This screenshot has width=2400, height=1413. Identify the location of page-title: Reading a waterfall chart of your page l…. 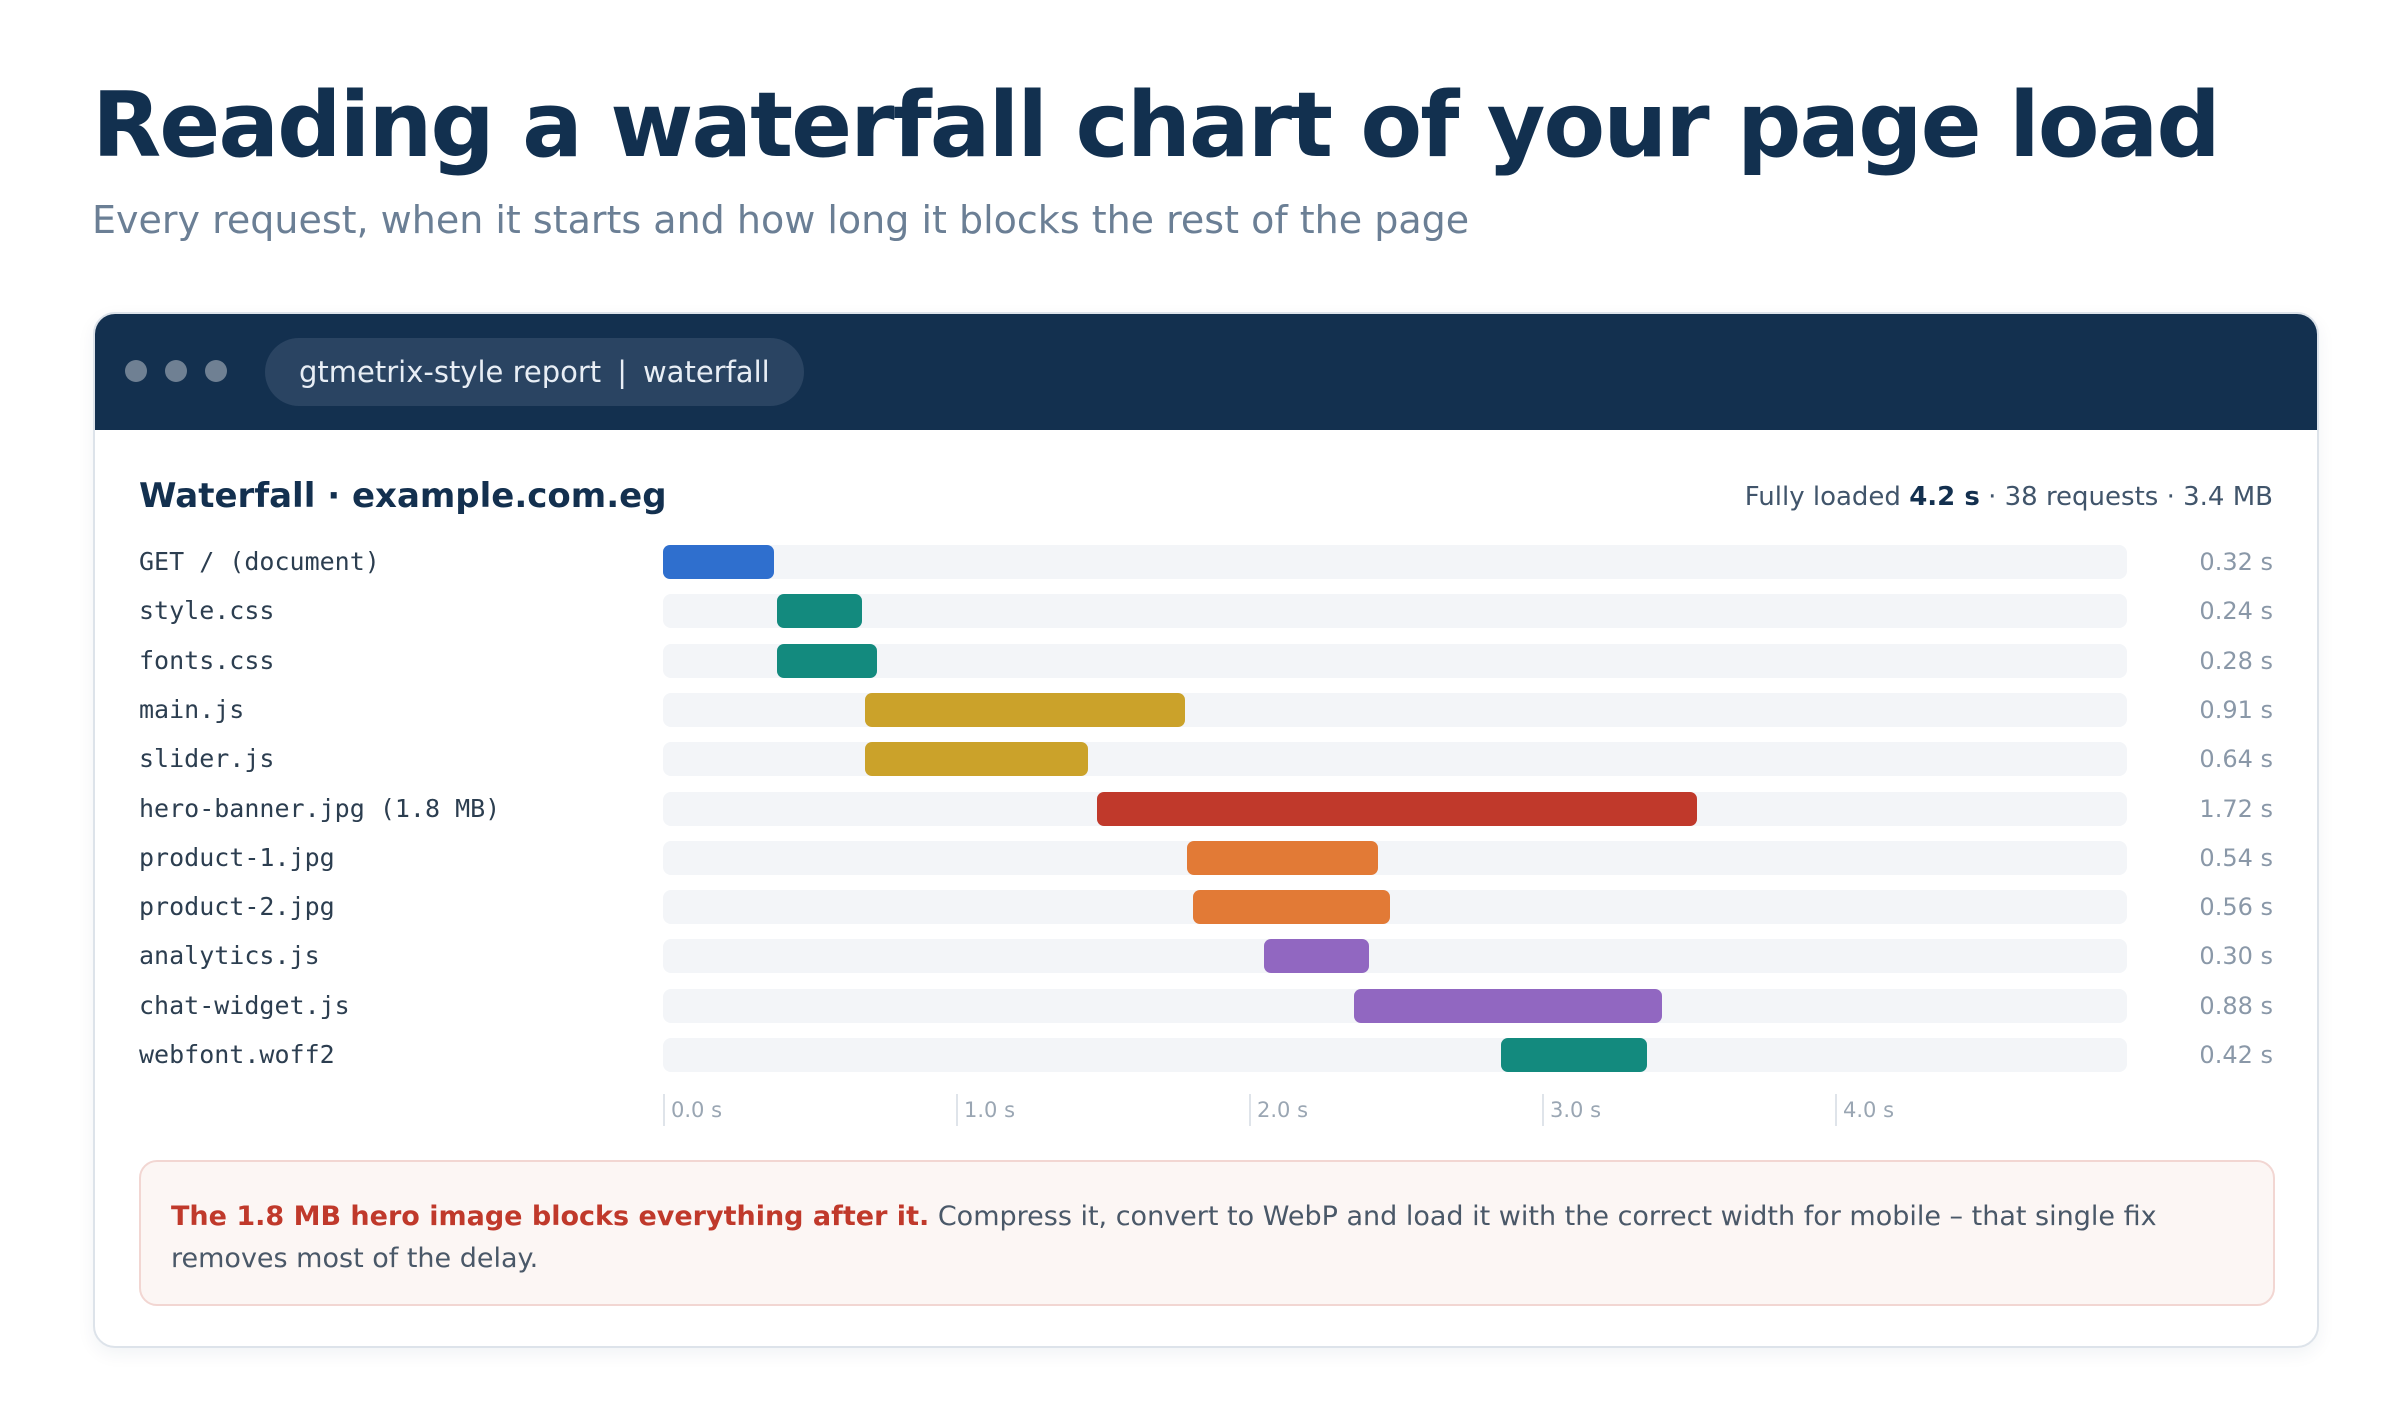
(1156, 125).